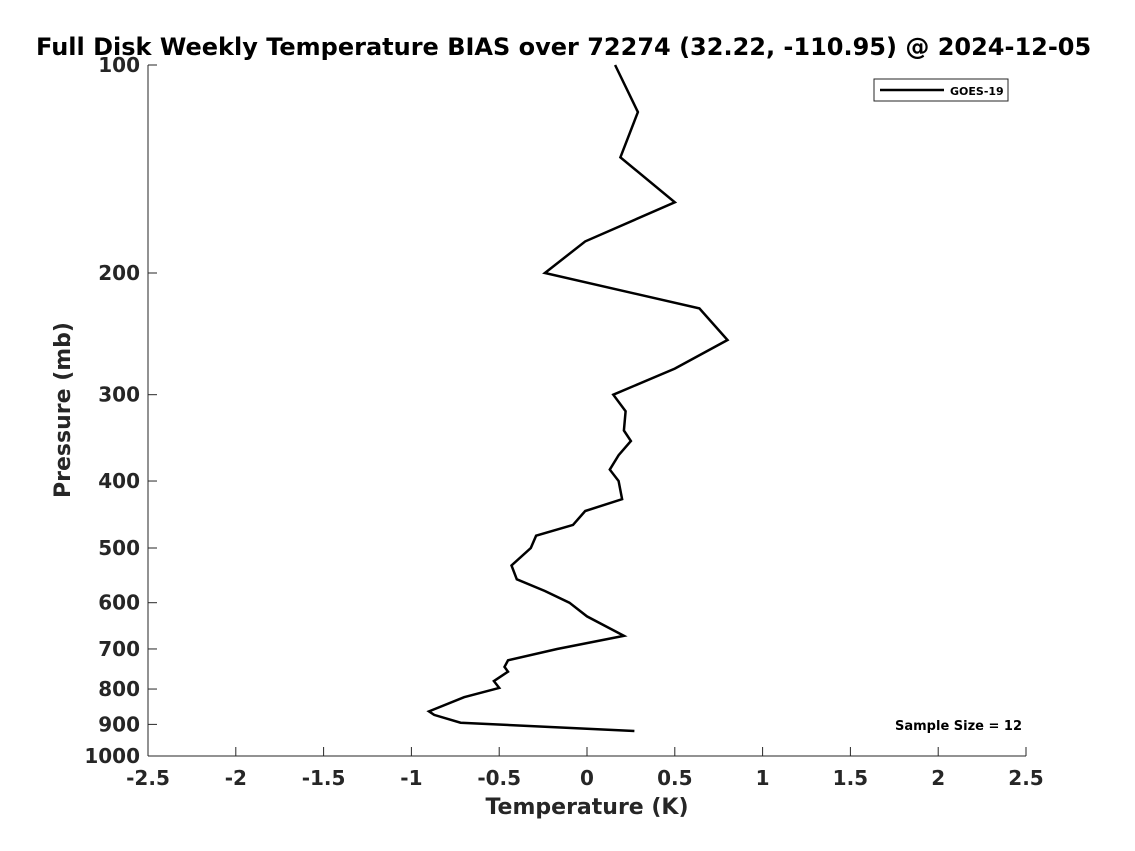 This screenshot has height=851, width=1135. What do you see at coordinates (120, 410) in the screenshot?
I see `y-ticks: 100 200 300 400 500 600 700 800 900 1000` at bounding box center [120, 410].